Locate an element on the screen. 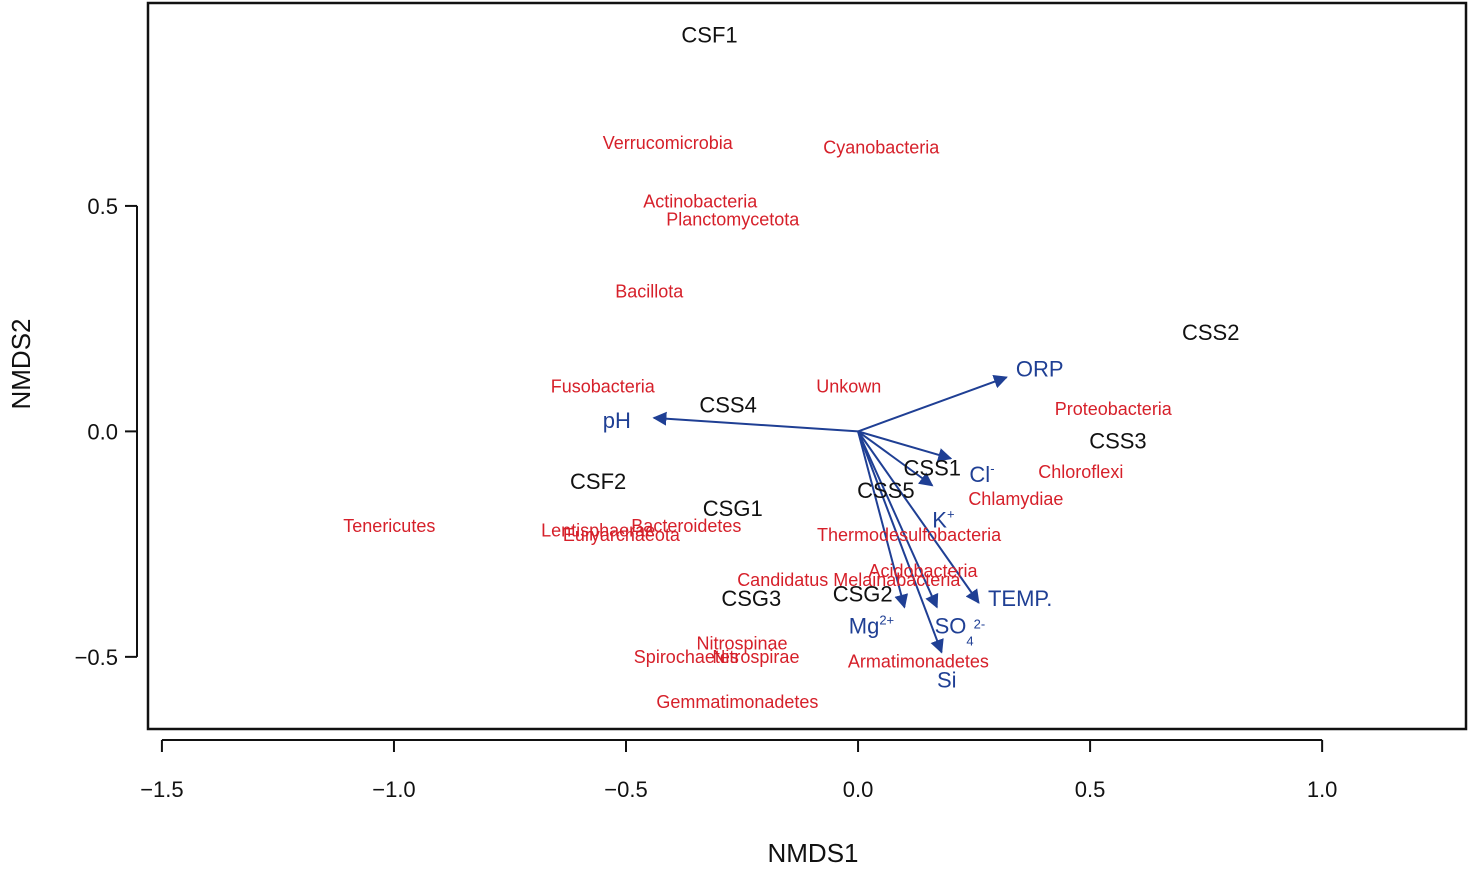 The height and width of the screenshot is (875, 1478). y-axis: −0.5 0.0 0.5 is located at coordinates (106, 432).